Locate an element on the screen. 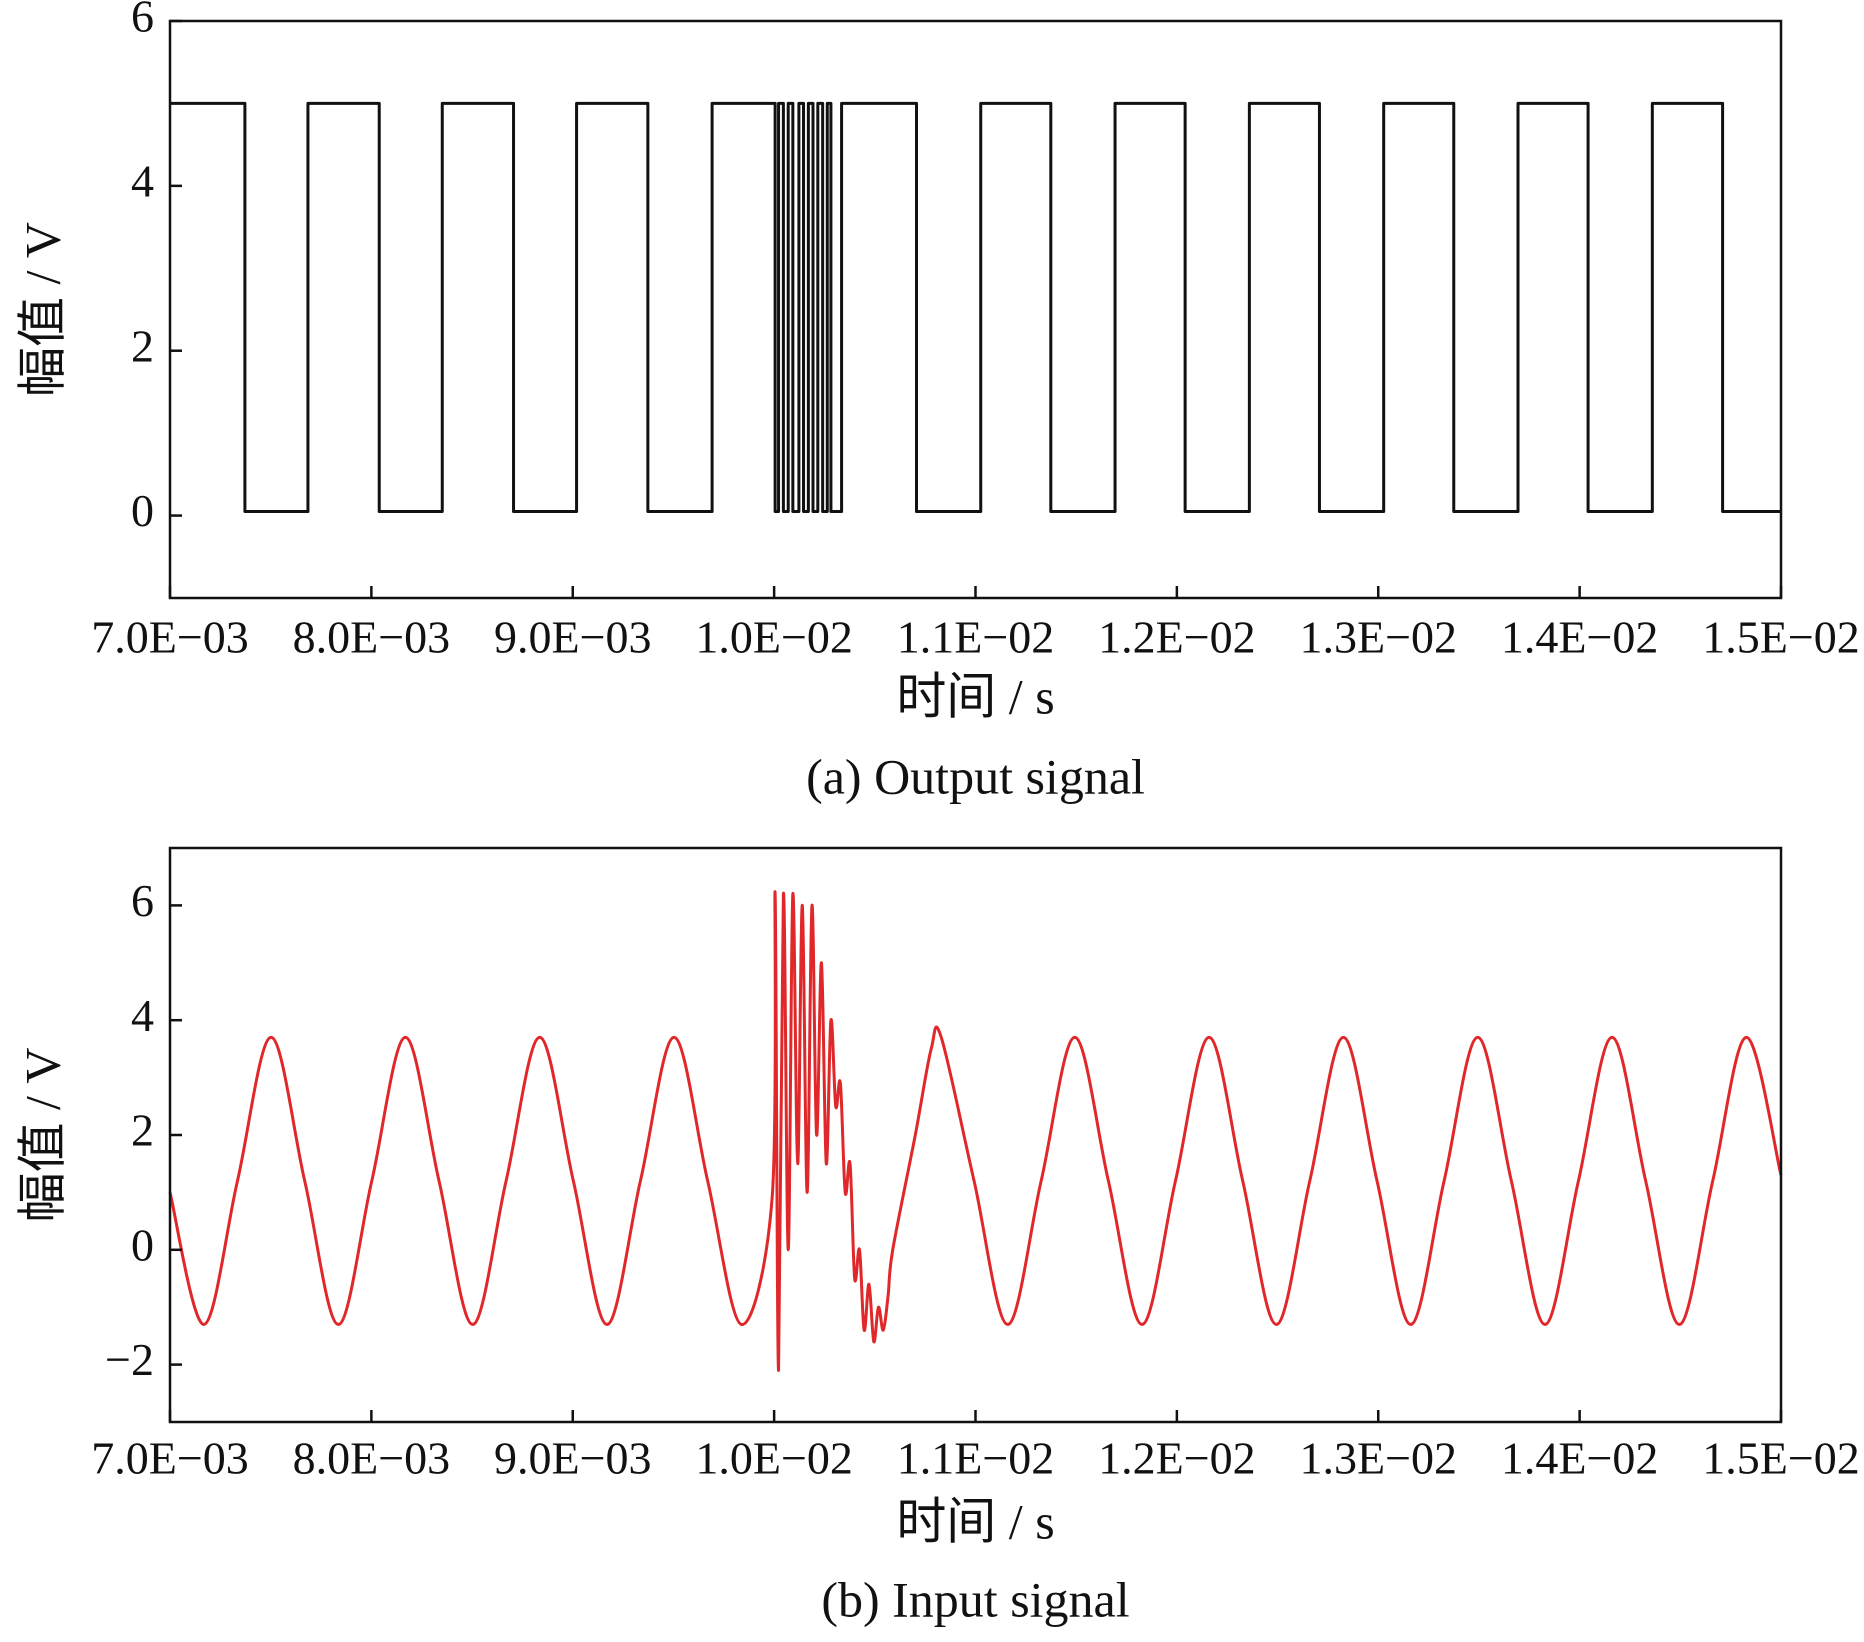 The height and width of the screenshot is (1642, 1864). caption: (b) Input signal is located at coordinates (975, 1599).